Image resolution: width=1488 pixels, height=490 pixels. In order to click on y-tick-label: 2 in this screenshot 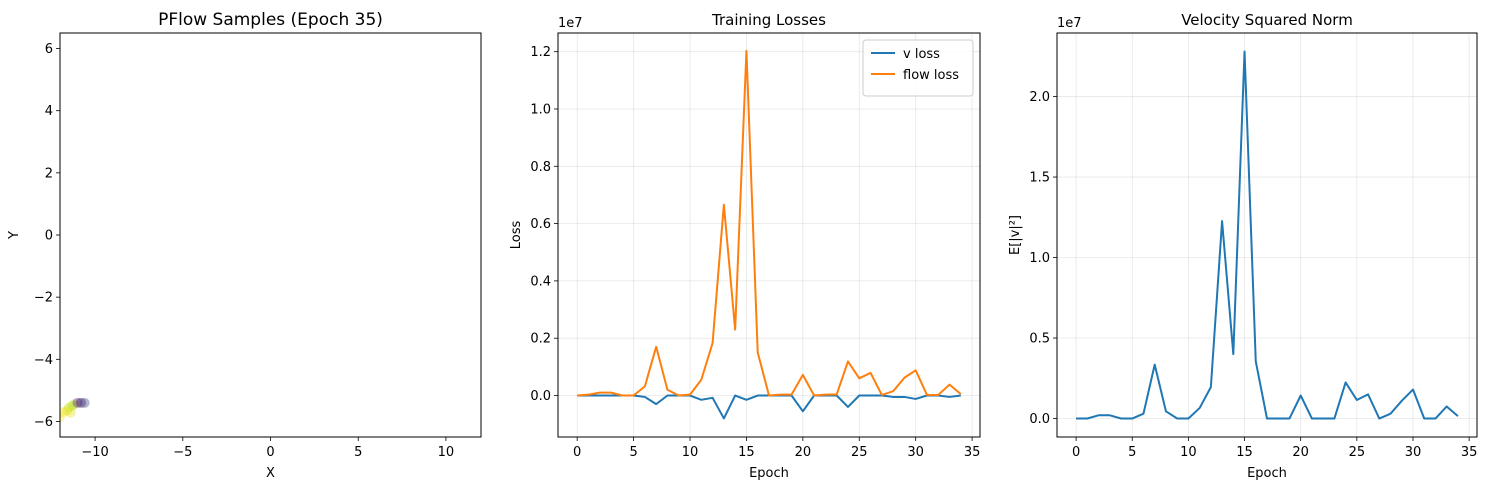, I will do `click(49, 173)`.